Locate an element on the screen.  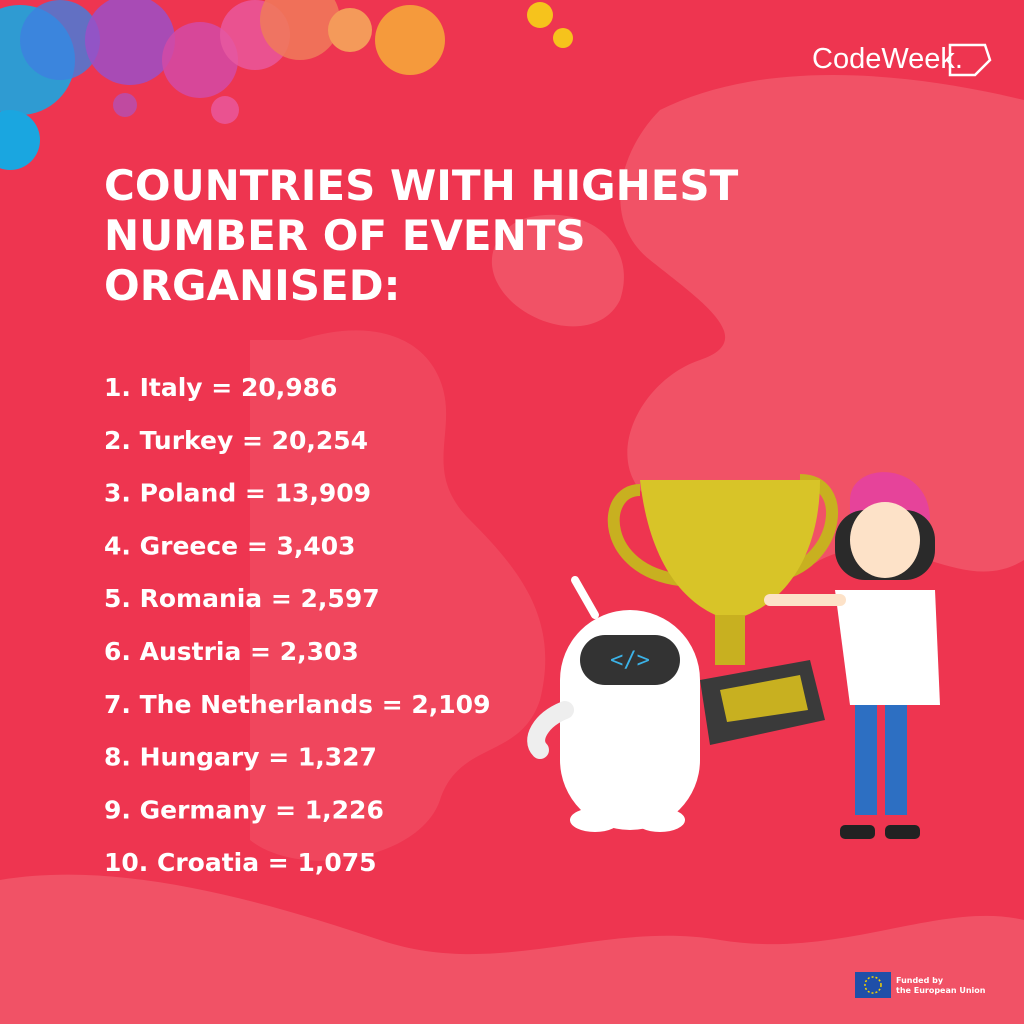
logo: CodeWeek. is located at coordinates (902, 60).